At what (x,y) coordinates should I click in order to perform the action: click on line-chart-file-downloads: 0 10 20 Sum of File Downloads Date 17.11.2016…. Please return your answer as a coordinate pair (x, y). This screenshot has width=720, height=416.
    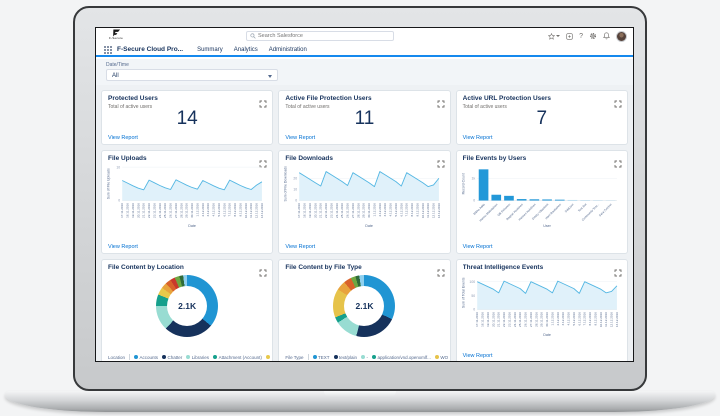
    Looking at the image, I should click on (362, 197).